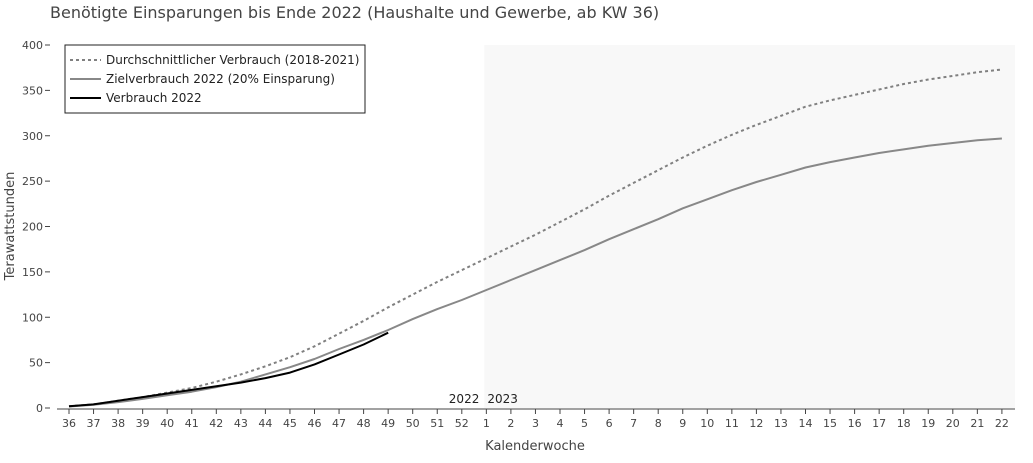 This screenshot has width=1033, height=463. I want to click on year-label-2023: 2023, so click(502, 399).